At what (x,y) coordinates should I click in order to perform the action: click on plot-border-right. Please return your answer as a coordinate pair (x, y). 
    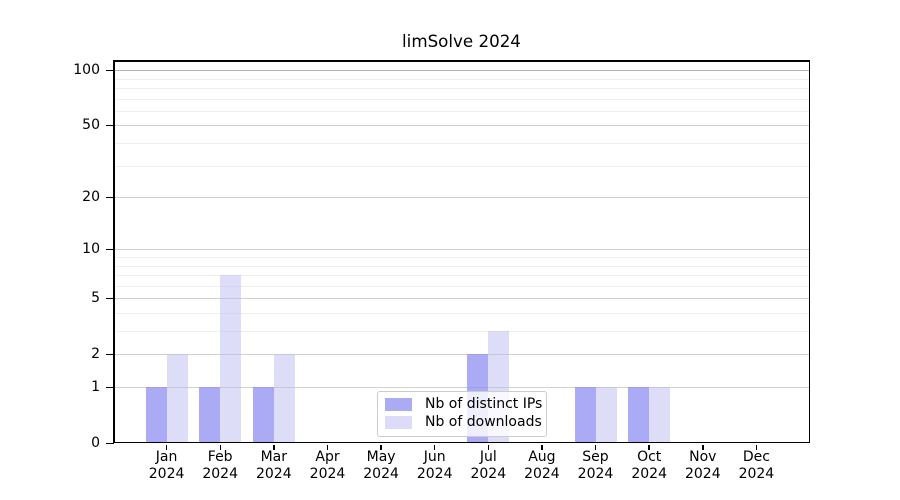
    Looking at the image, I should click on (809, 251).